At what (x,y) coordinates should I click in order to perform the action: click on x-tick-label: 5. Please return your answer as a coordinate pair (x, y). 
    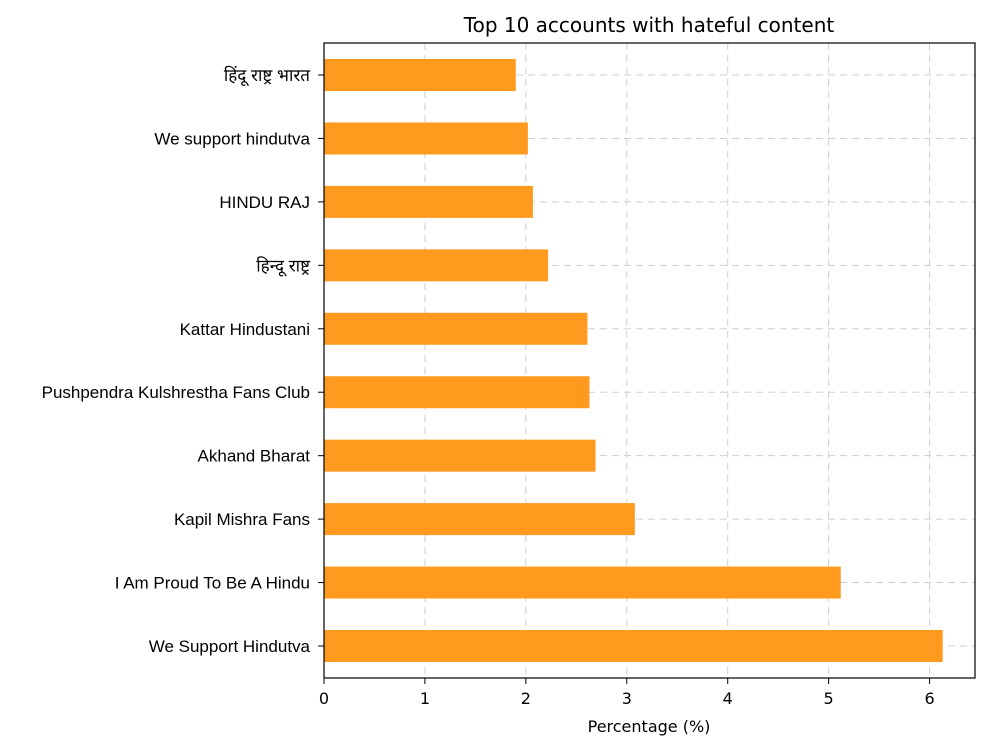
    Looking at the image, I should click on (829, 698).